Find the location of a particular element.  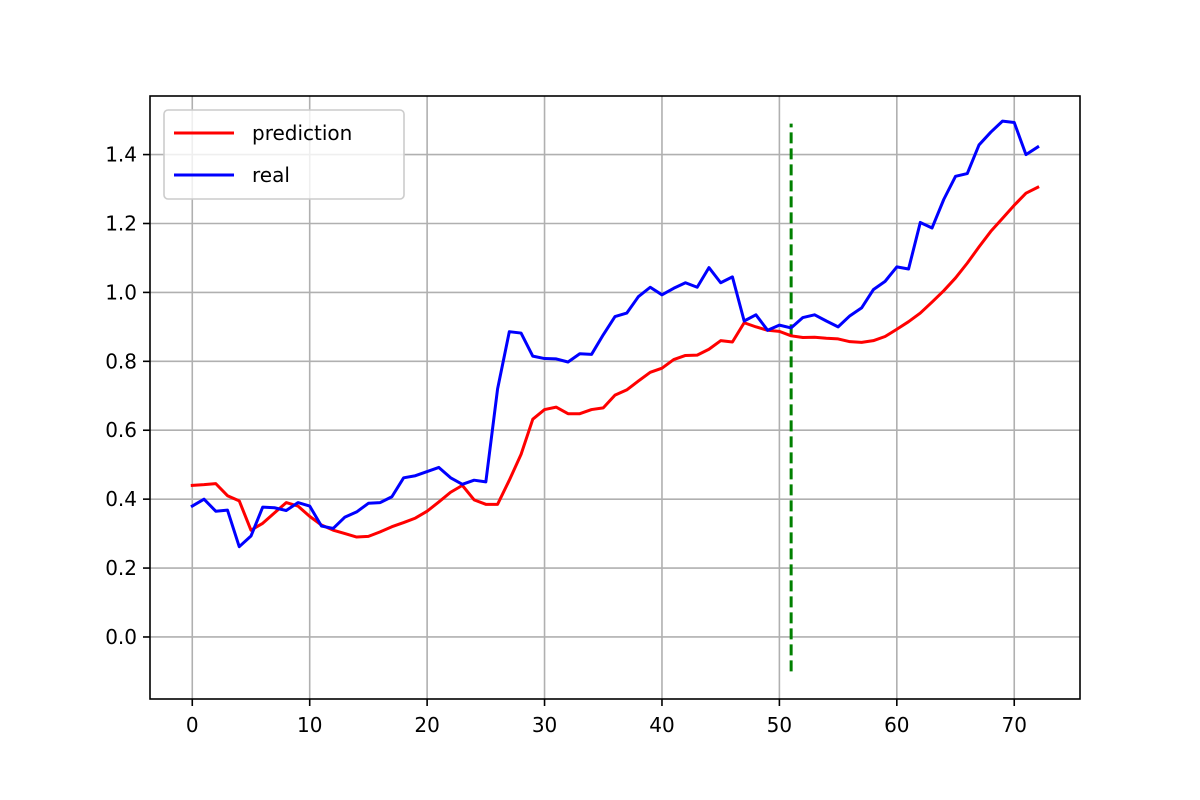

y-tick-label: 0.2 is located at coordinates (121, 568).